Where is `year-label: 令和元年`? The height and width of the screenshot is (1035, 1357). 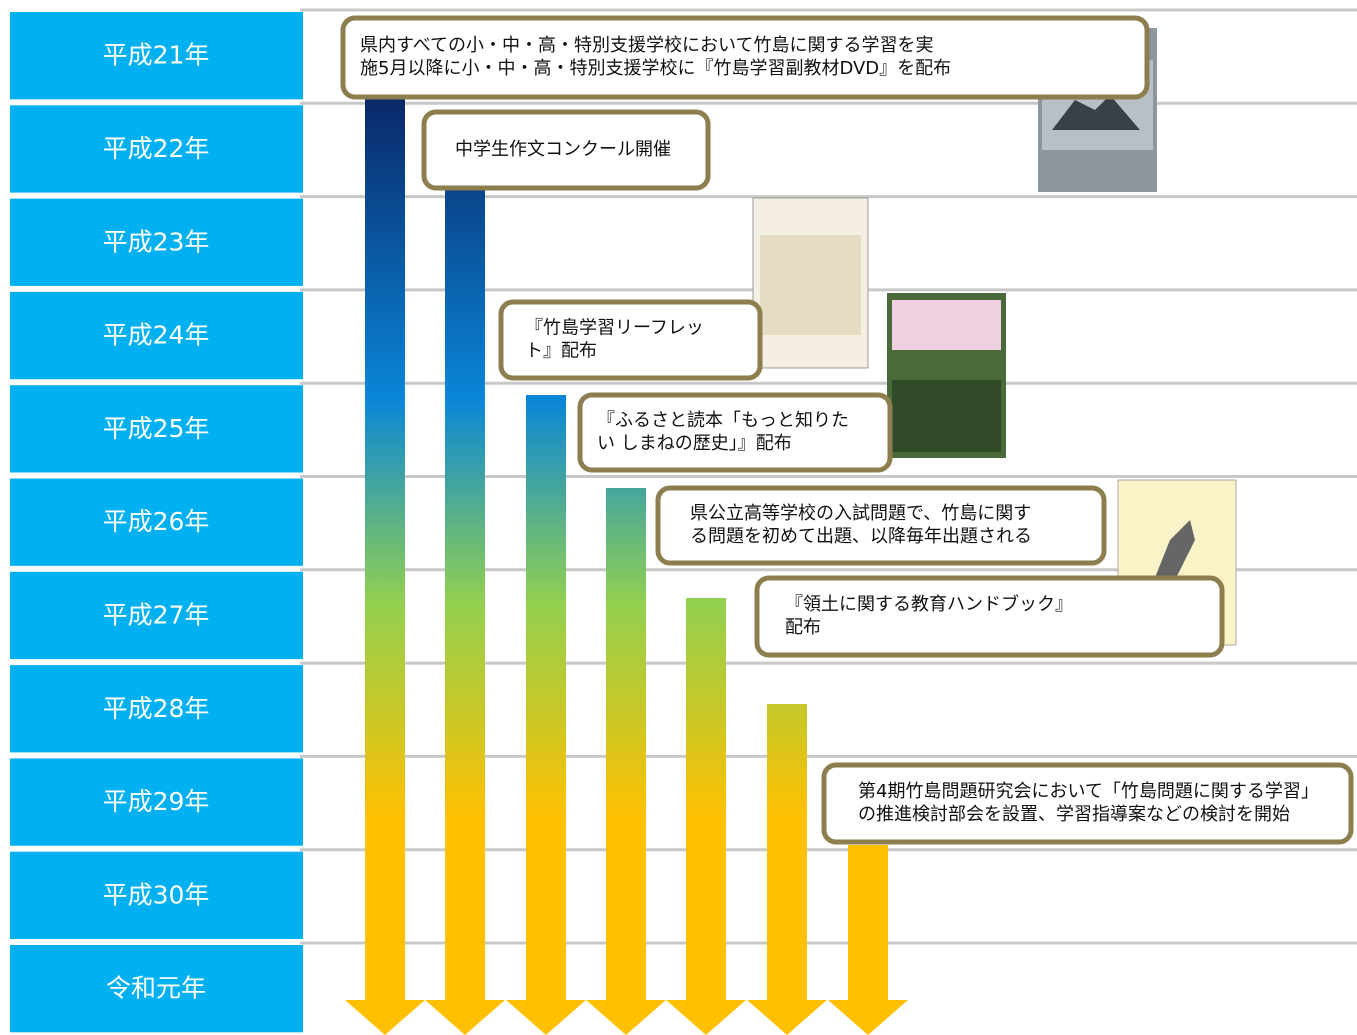 year-label: 令和元年 is located at coordinates (156, 988).